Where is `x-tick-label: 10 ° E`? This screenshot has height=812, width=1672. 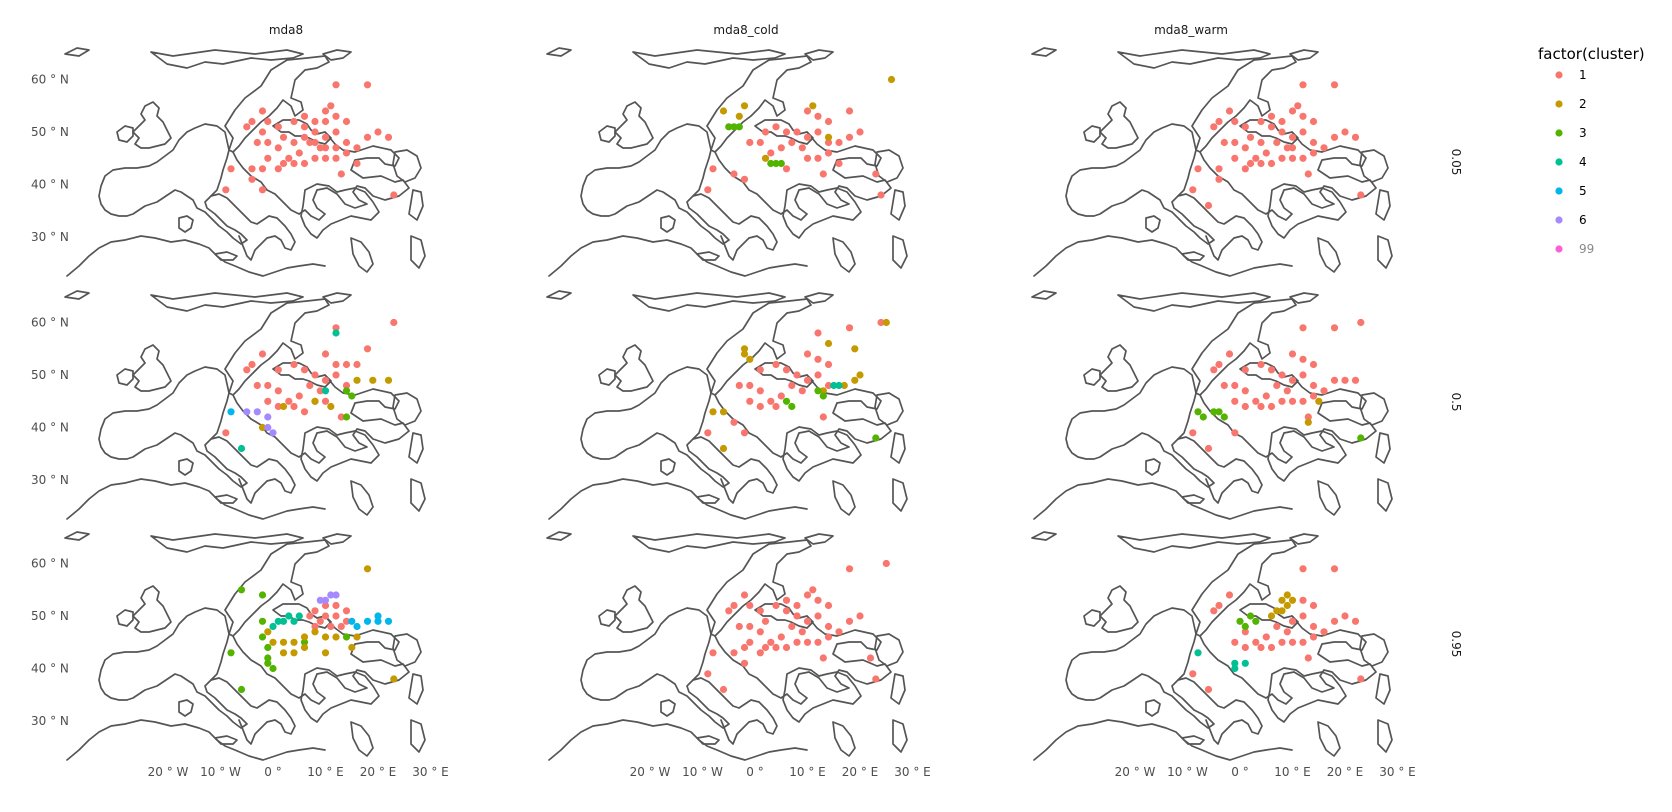
x-tick-label: 10 ° E is located at coordinates (807, 772).